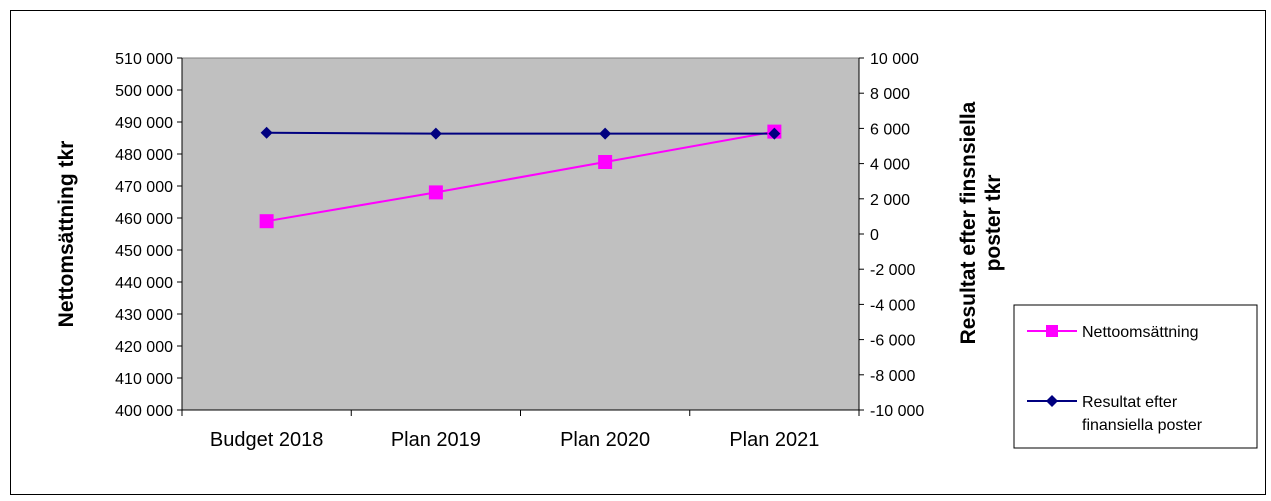  Describe the element at coordinates (892, 270) in the screenshot. I see `right-tick-label: -2 000` at that location.